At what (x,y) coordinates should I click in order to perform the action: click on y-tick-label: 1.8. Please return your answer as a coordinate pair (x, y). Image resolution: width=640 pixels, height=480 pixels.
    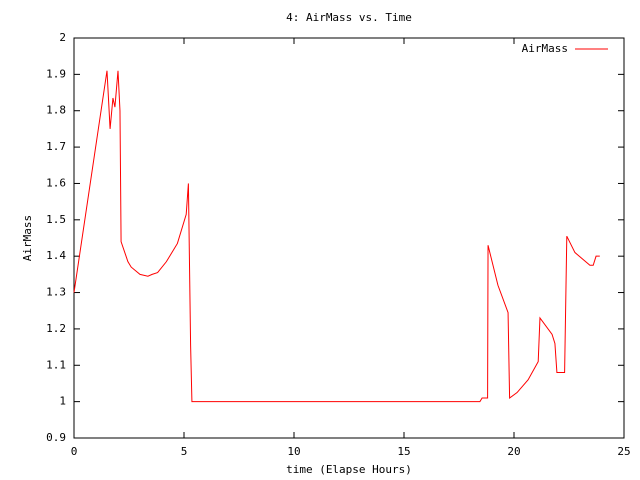
    Looking at the image, I should click on (56, 110).